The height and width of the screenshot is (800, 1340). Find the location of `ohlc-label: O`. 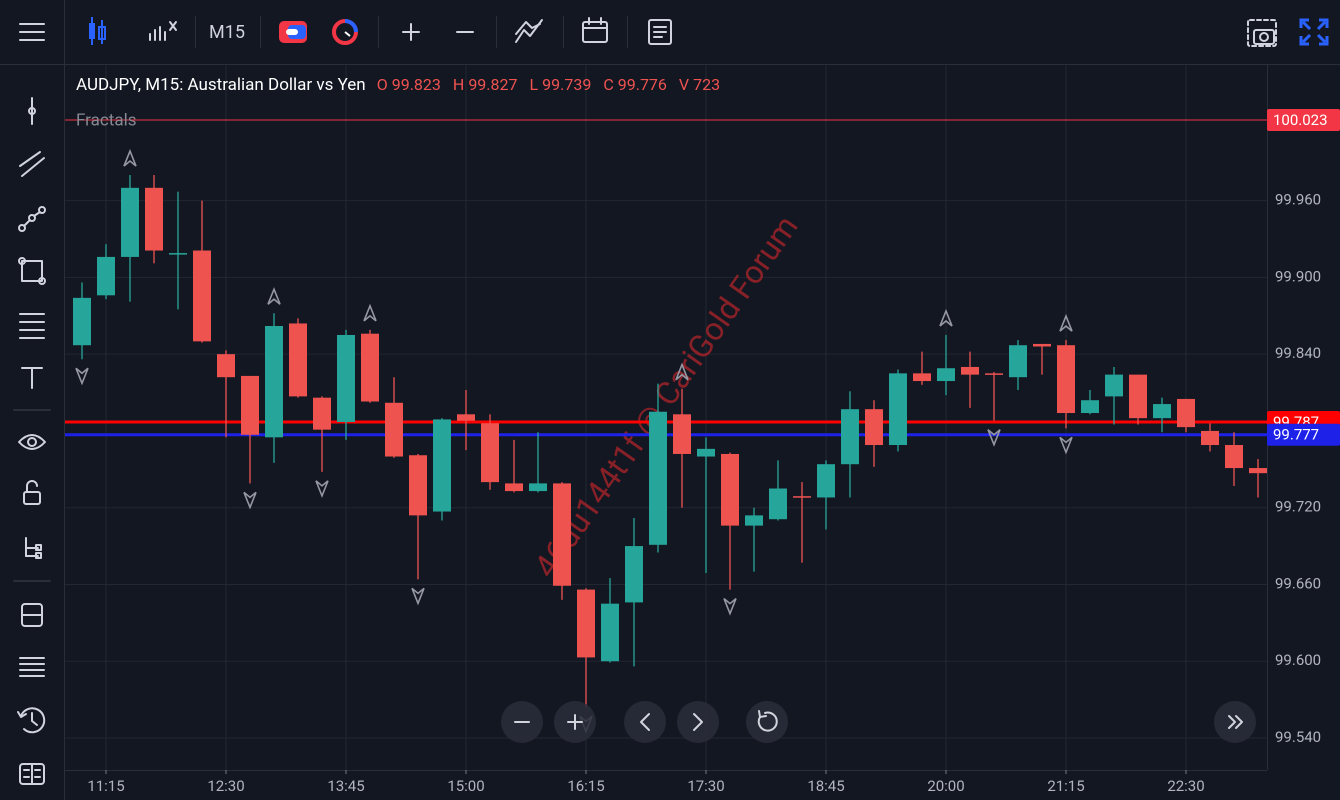

ohlc-label: O is located at coordinates (382, 84).